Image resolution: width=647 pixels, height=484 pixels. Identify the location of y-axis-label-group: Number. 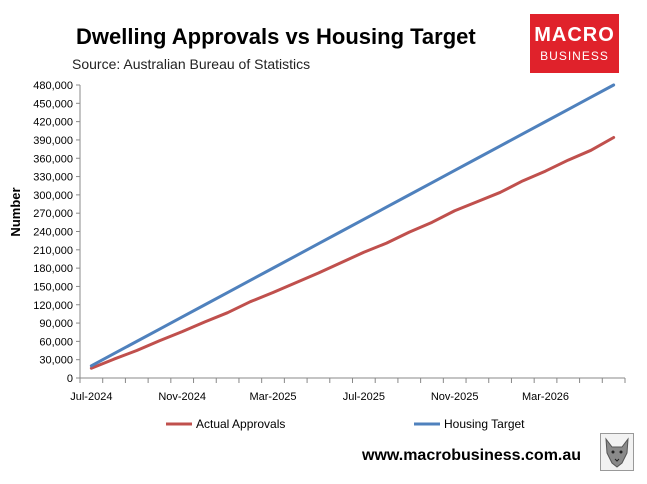
(15, 211).